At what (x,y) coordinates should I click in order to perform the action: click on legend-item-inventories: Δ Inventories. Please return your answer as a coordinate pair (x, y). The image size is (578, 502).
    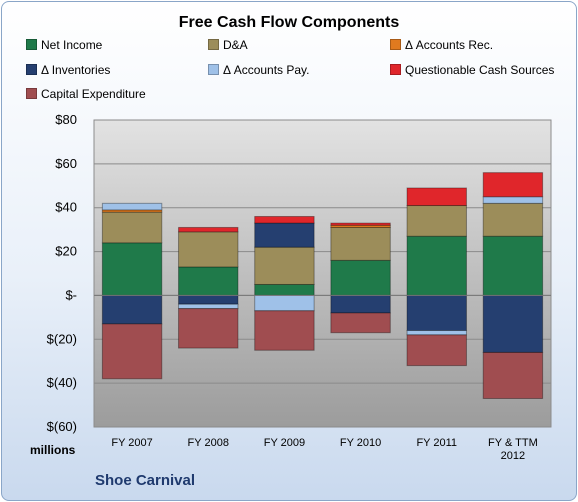
    Looking at the image, I should click on (68, 70).